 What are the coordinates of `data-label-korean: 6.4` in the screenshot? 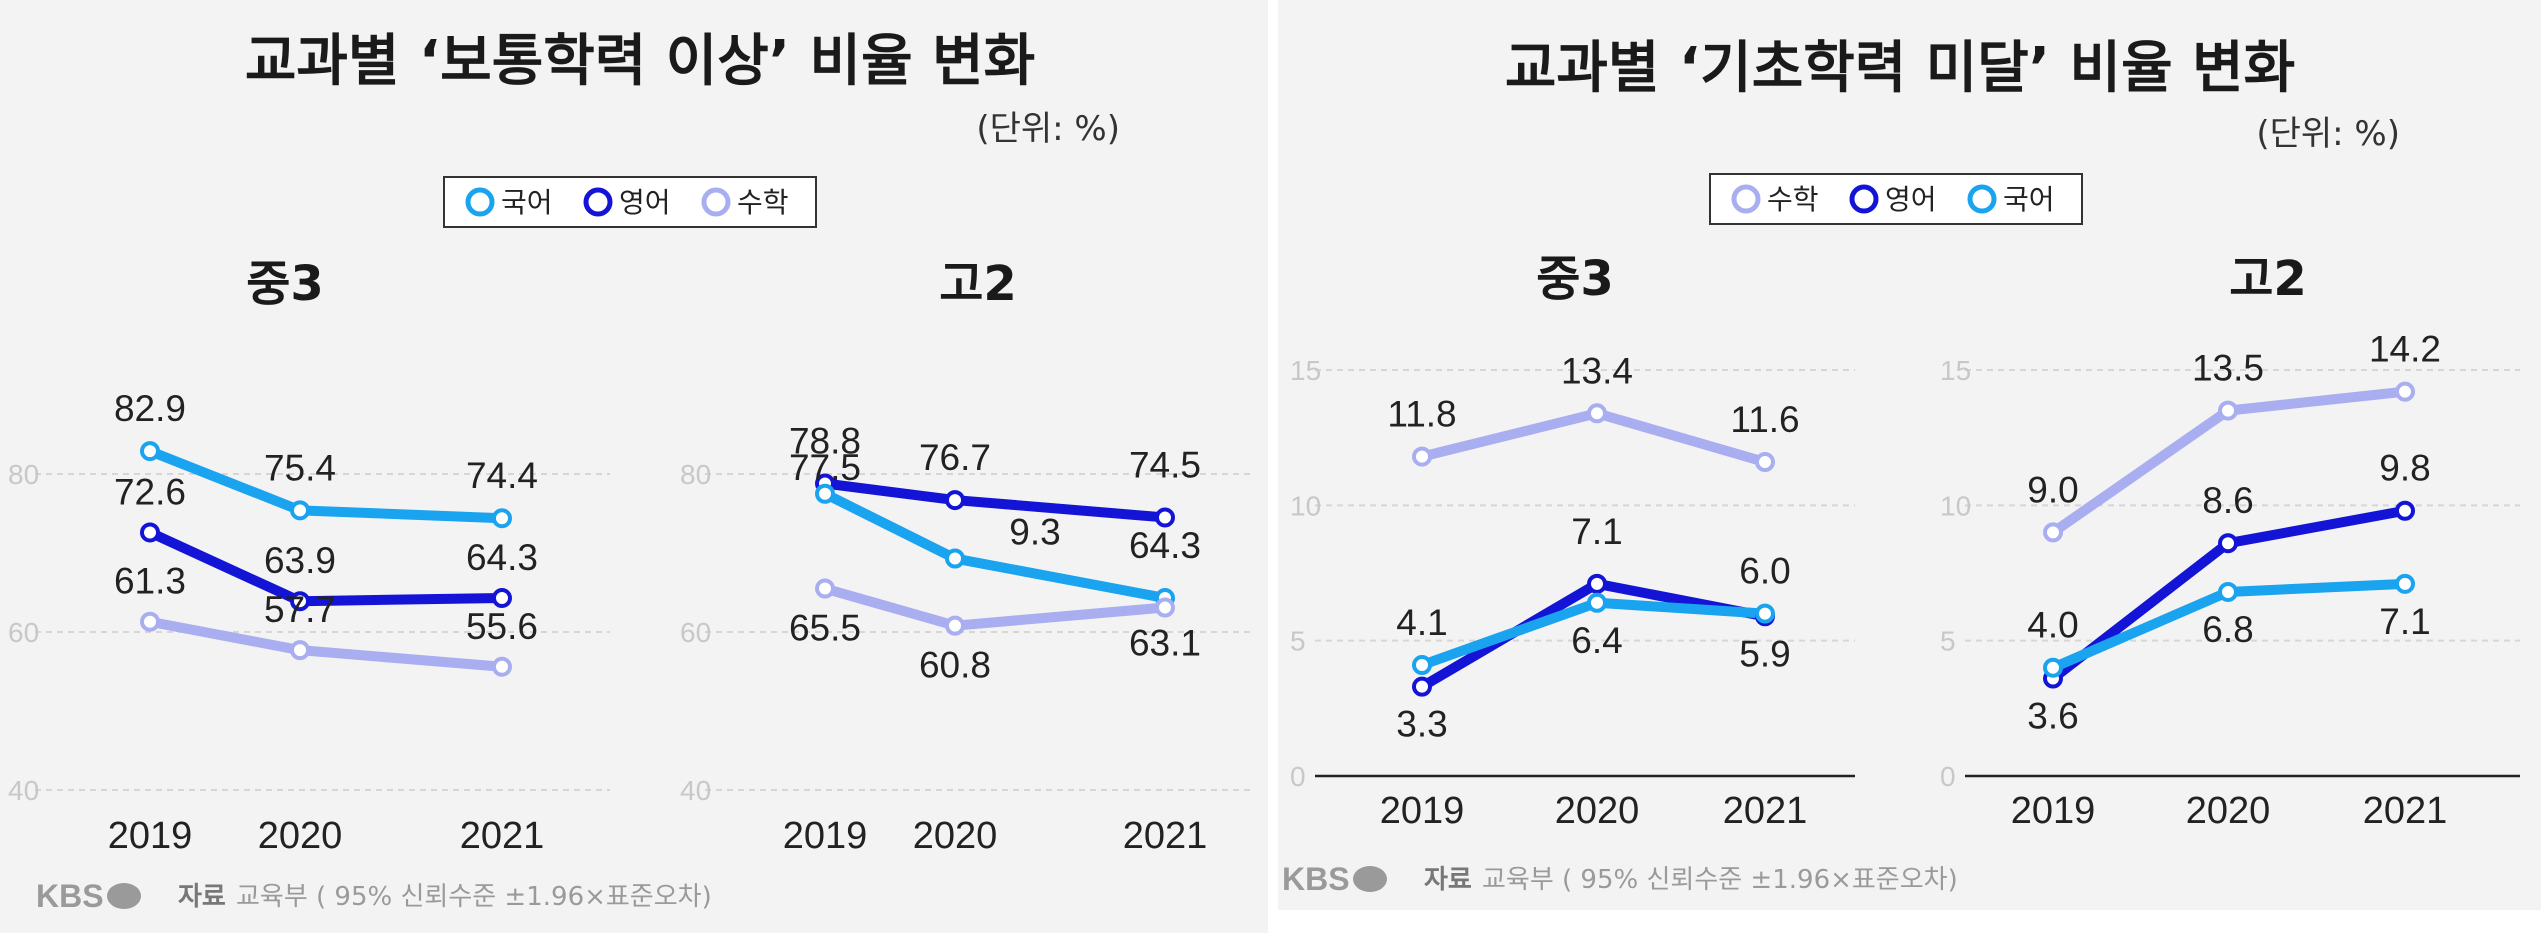 It's located at (1596, 640).